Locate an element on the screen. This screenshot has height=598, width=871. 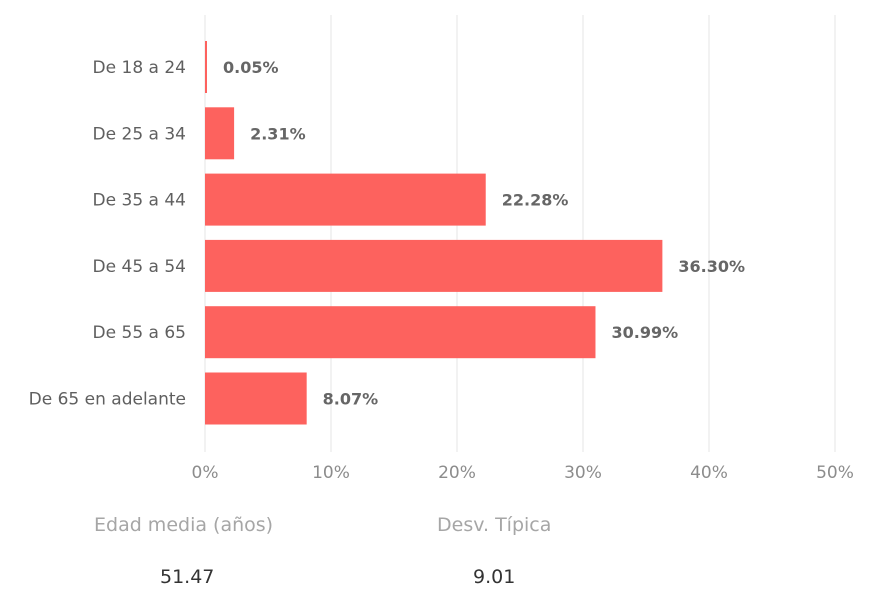
x-tick-label: 0% is located at coordinates (205, 473).